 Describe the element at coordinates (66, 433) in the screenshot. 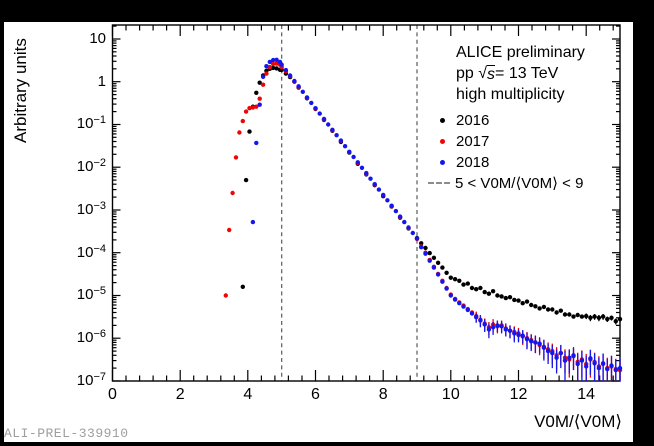

I see `watermark-label: ALI-PREL-339910` at that location.